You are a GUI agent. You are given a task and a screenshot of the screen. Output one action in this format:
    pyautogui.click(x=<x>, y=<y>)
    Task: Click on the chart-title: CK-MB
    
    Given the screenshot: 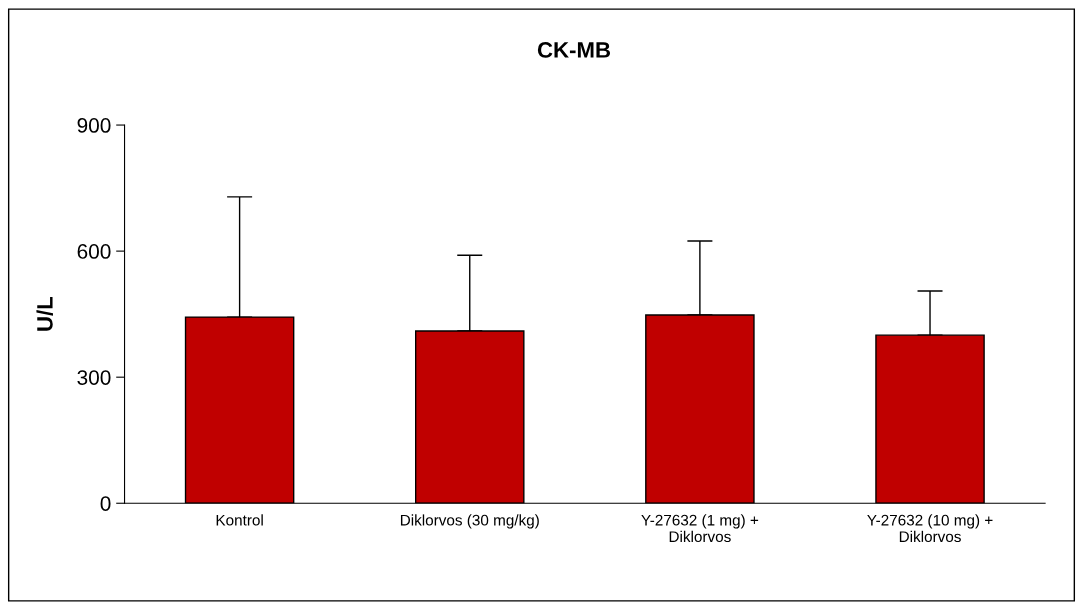 What is the action you would take?
    pyautogui.click(x=574, y=50)
    